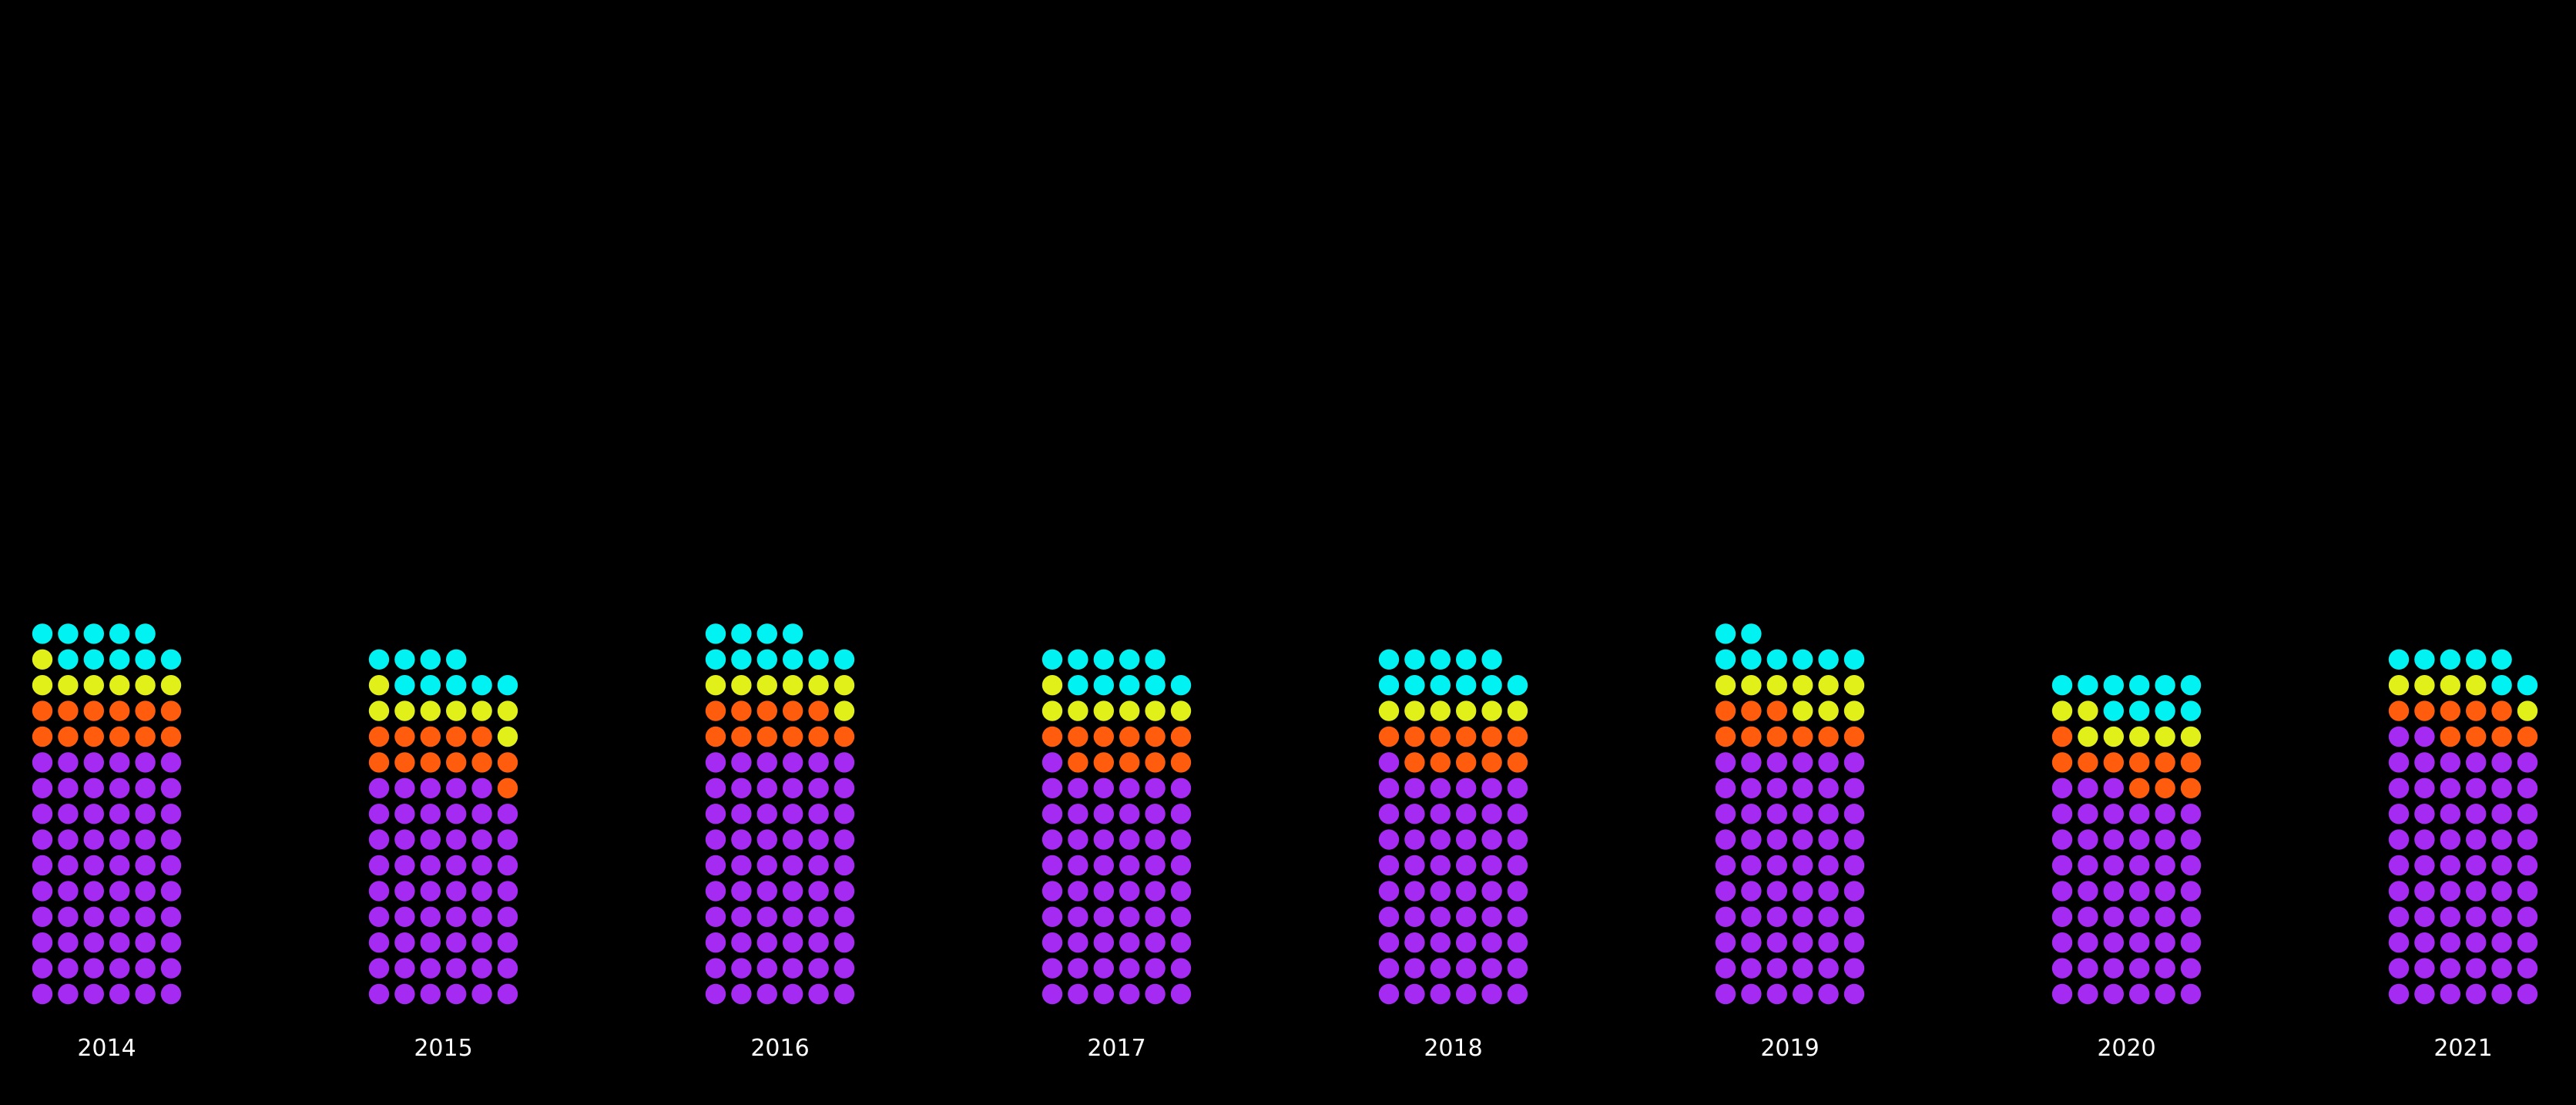 The image size is (2576, 1105). I want to click on year-label-2016: 2016, so click(779, 1049).